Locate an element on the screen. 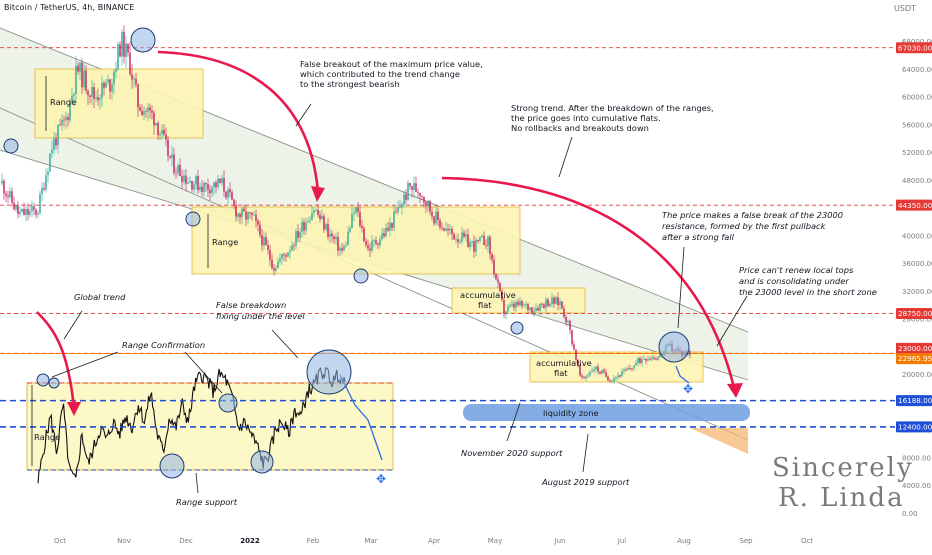 The height and width of the screenshot is (555, 932). range-support-label: Range support is located at coordinates (207, 502).